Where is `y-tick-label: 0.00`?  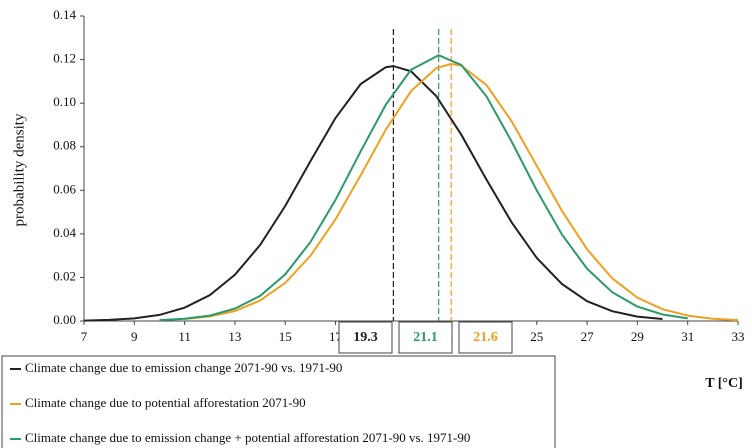 y-tick-label: 0.00 is located at coordinates (64, 319).